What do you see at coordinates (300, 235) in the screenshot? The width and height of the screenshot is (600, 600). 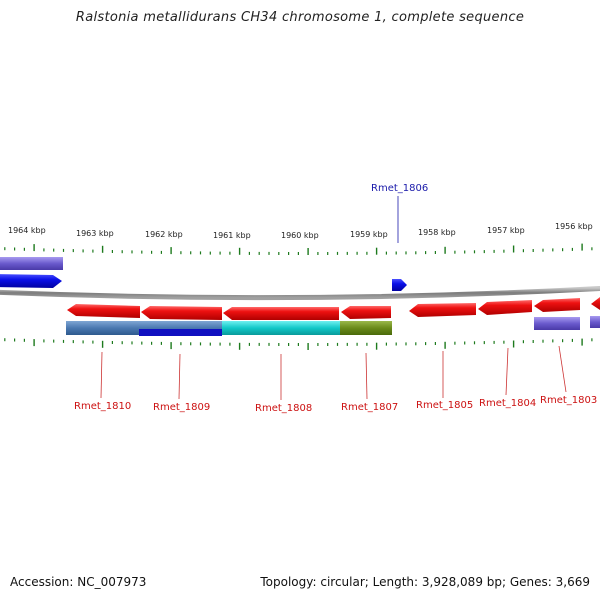 I see `scale-label-1960: 1960 kbp` at bounding box center [300, 235].